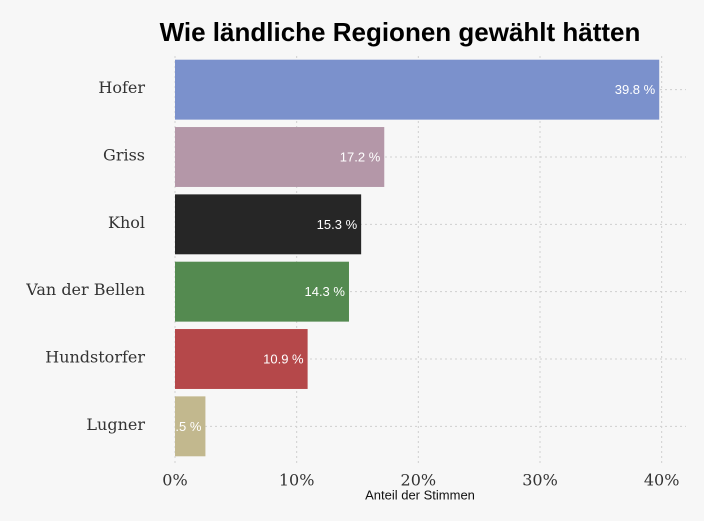 The width and height of the screenshot is (704, 521). Describe the element at coordinates (95, 357) in the screenshot. I see `y-tick-label: Hundstorfer` at that location.